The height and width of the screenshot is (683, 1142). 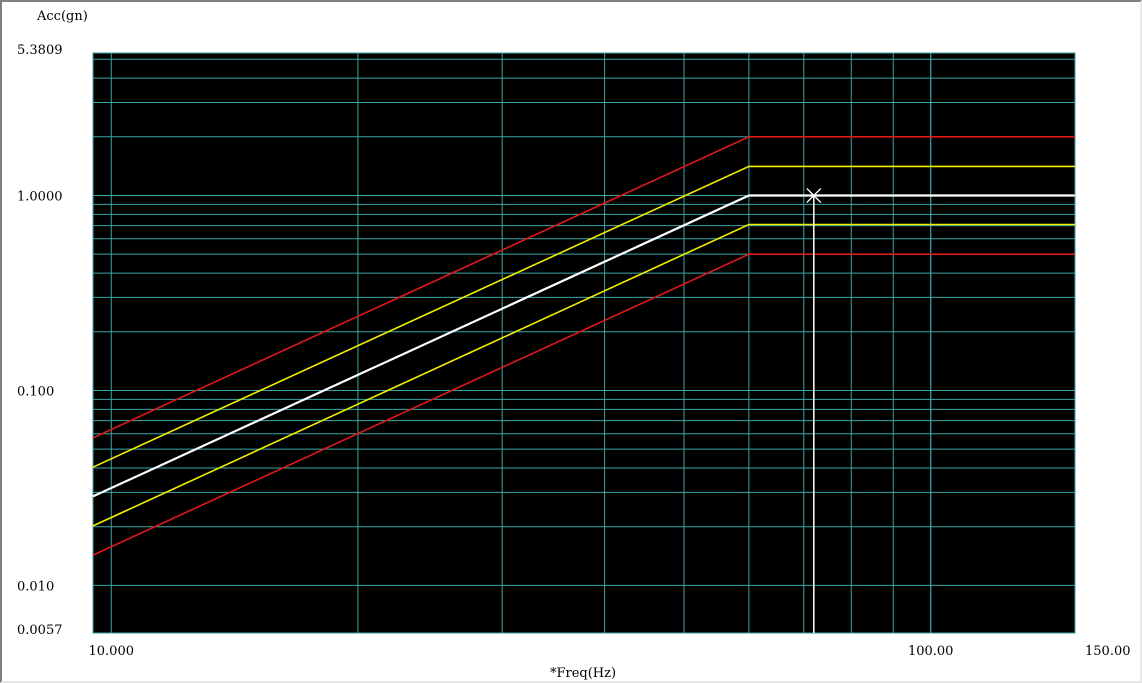 What do you see at coordinates (40, 50) in the screenshot?
I see `y-tick-label: 5.3809` at bounding box center [40, 50].